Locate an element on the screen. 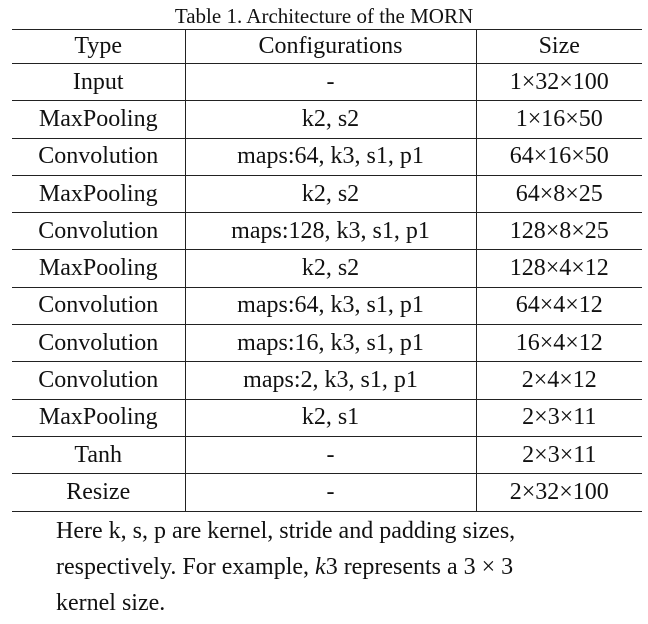 This screenshot has width=648, height=624. cell-size: 1×32×100 is located at coordinates (559, 82).